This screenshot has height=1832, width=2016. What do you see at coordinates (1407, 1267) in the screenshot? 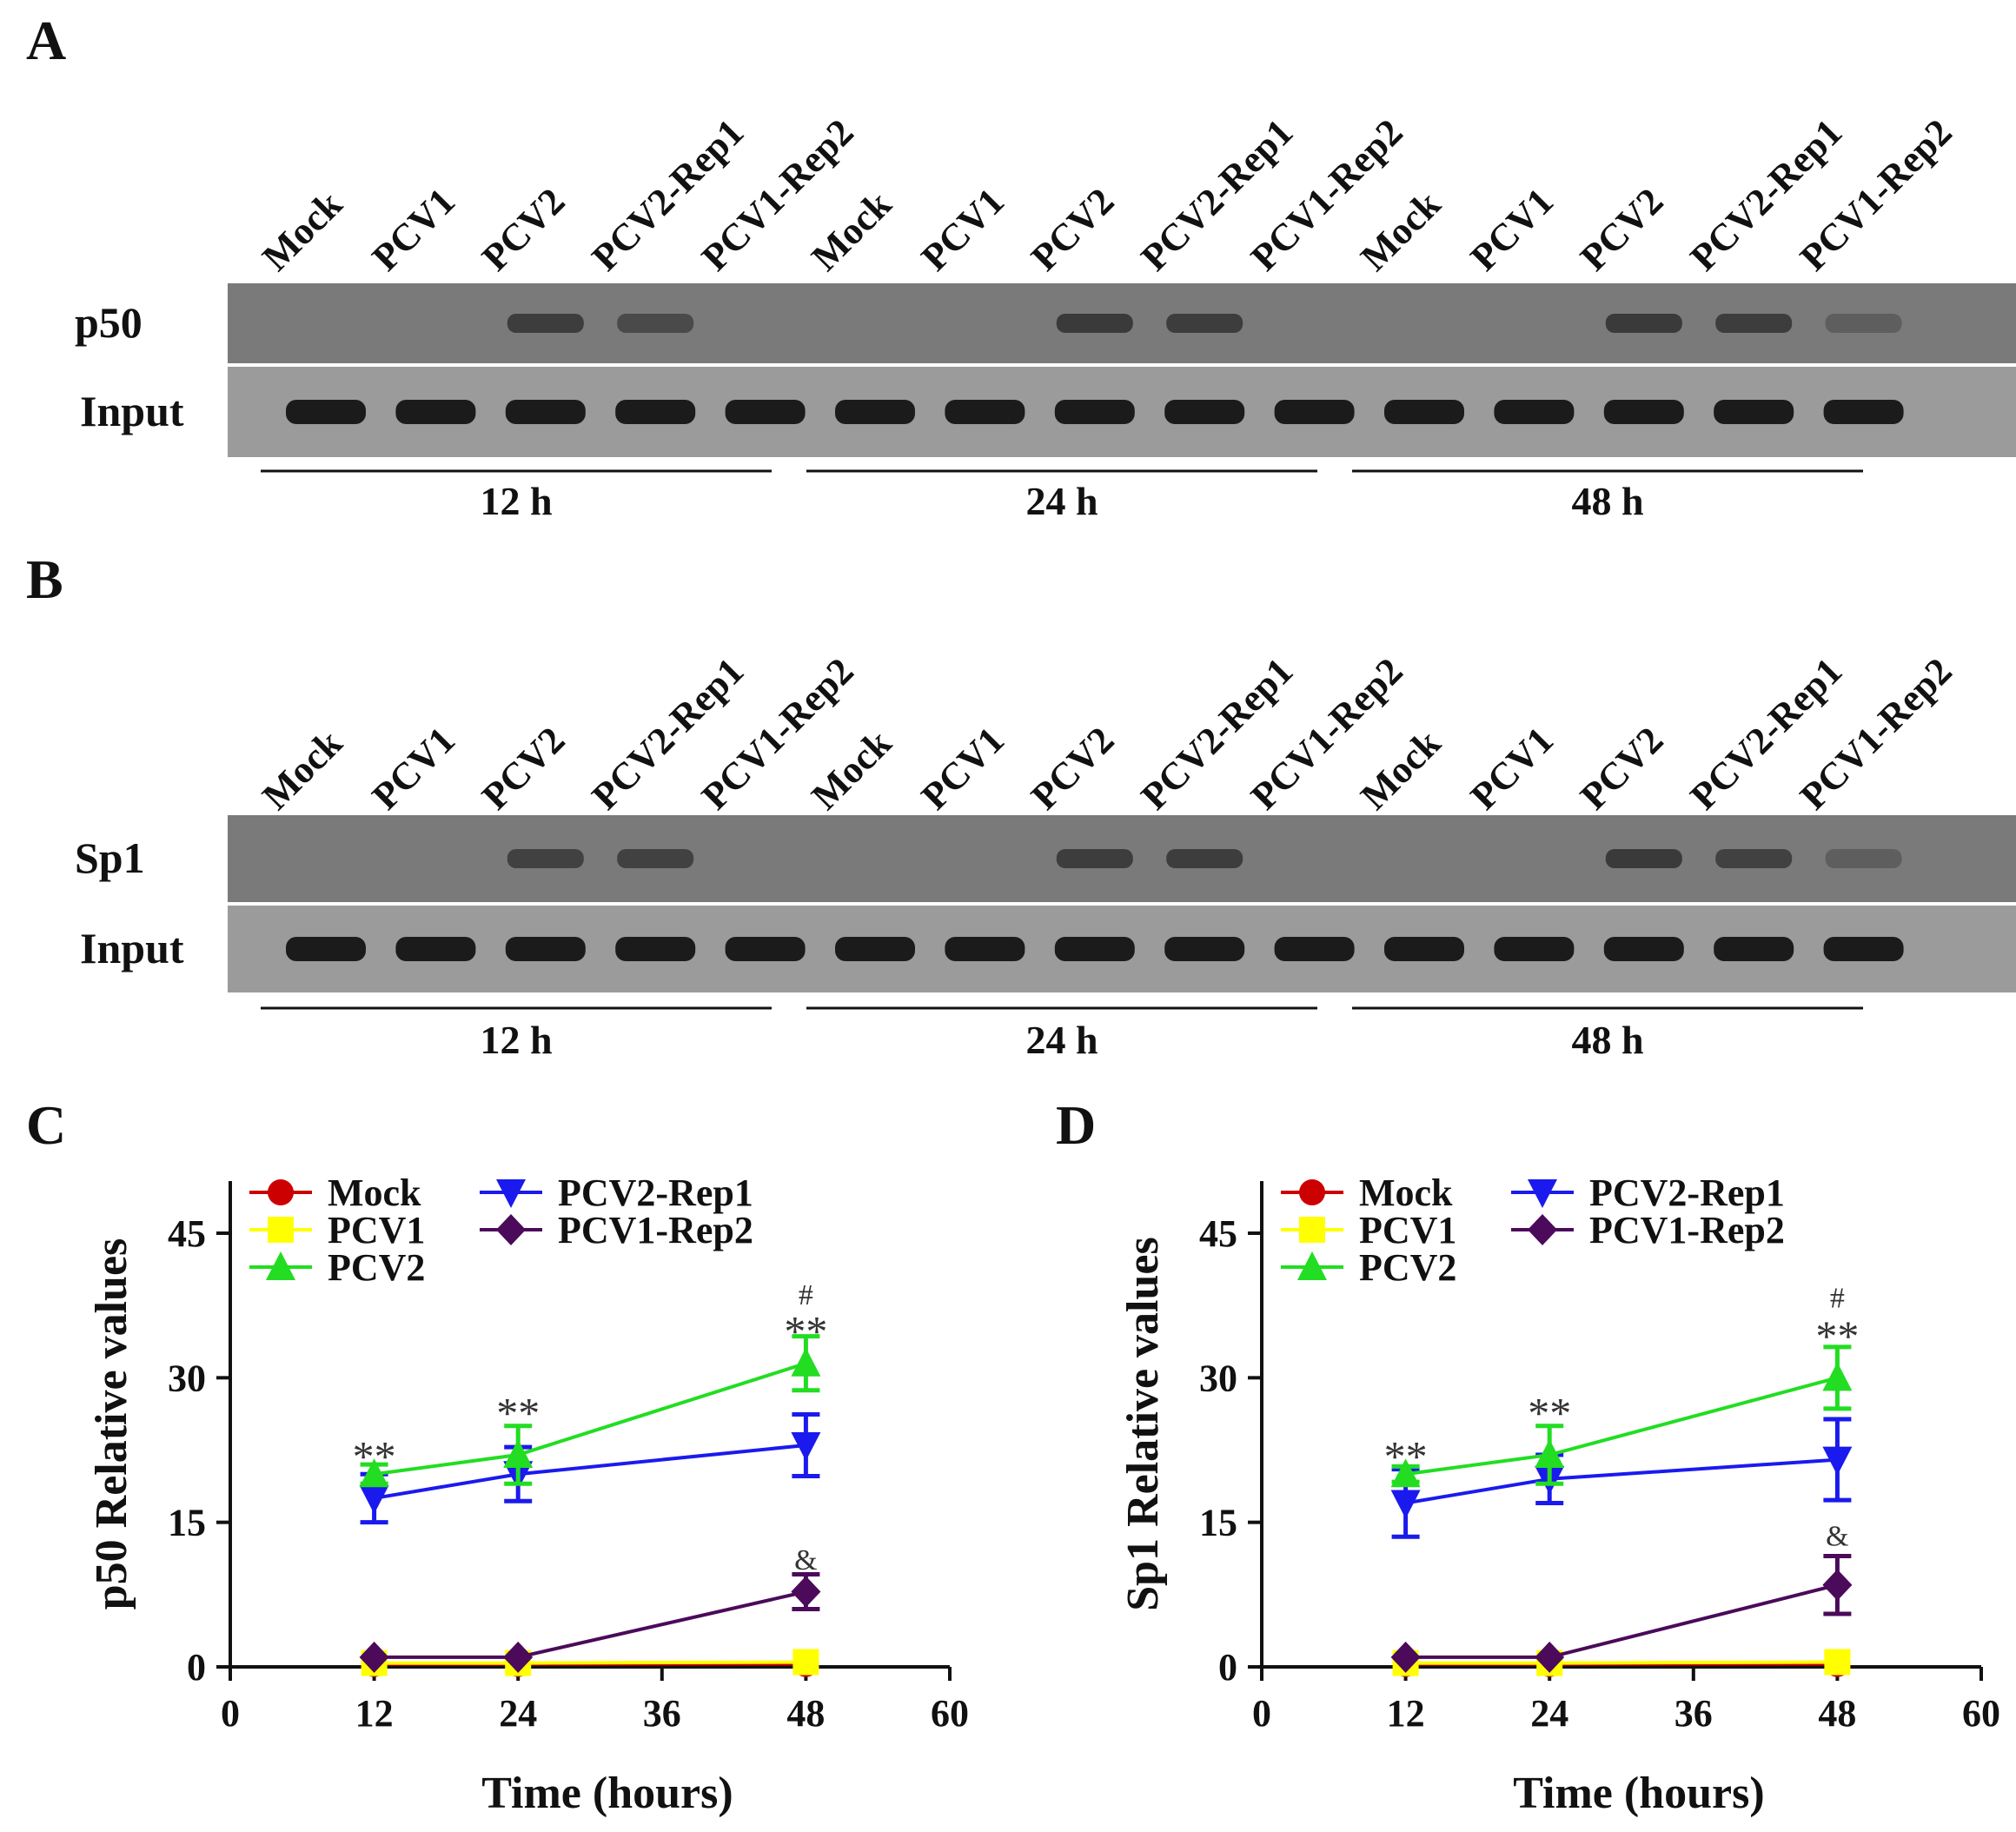
I see `legend-label: PCV2` at bounding box center [1407, 1267].